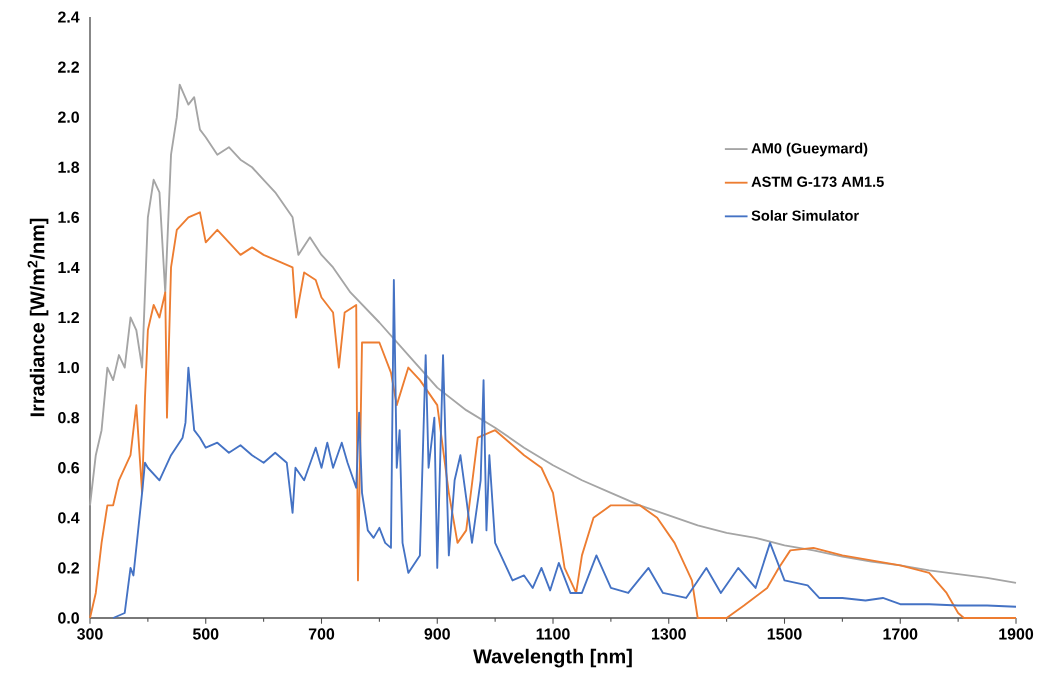  I want to click on x-tick-label: 900, so click(437, 634).